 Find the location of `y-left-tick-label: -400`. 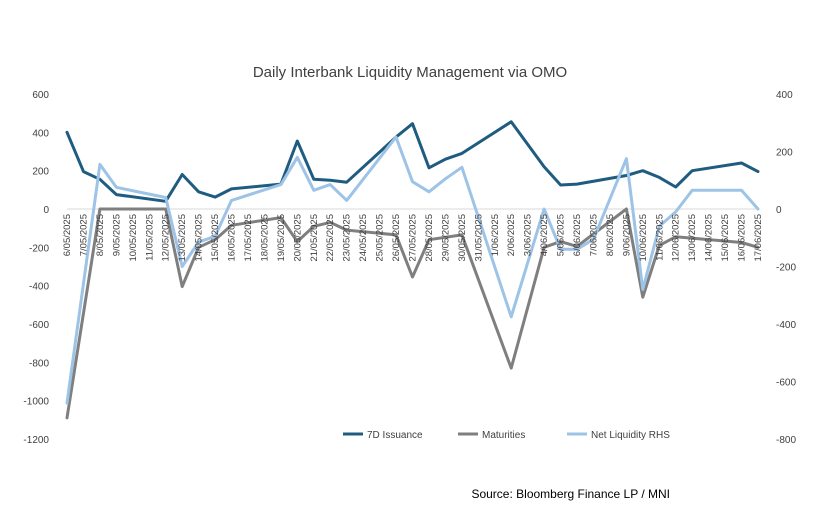

y-left-tick-label: -400 is located at coordinates (39, 287).